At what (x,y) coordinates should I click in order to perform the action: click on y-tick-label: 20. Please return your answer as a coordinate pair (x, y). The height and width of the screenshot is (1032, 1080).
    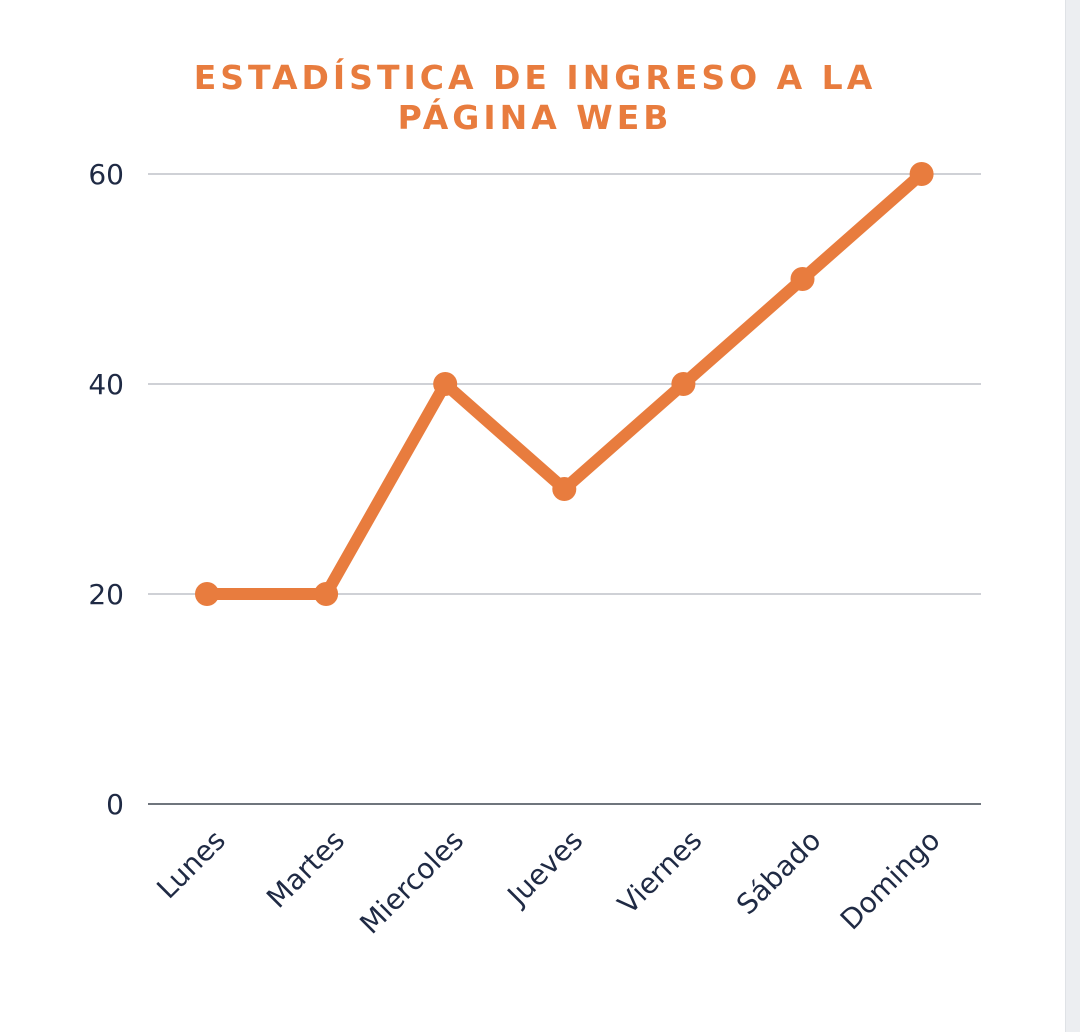
    Looking at the image, I should click on (106, 594).